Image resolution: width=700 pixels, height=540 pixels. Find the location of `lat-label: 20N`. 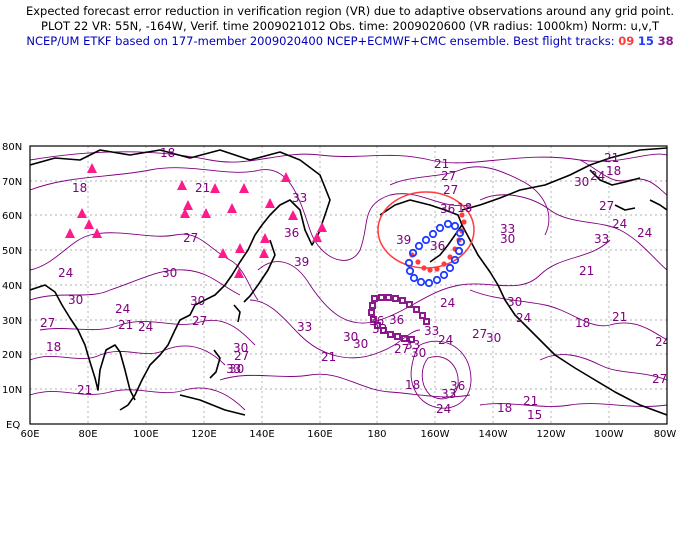

lat-label: 20N is located at coordinates (12, 355).